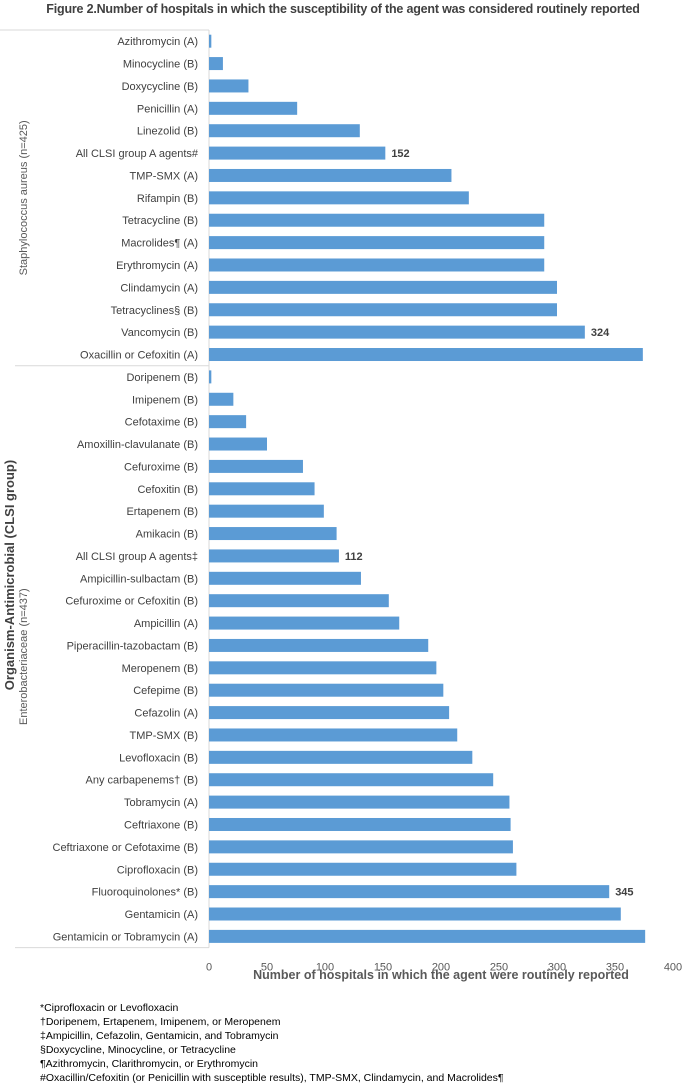  Describe the element at coordinates (145, 893) in the screenshot. I see `category-label: Fluoroquinolones* (B)` at that location.